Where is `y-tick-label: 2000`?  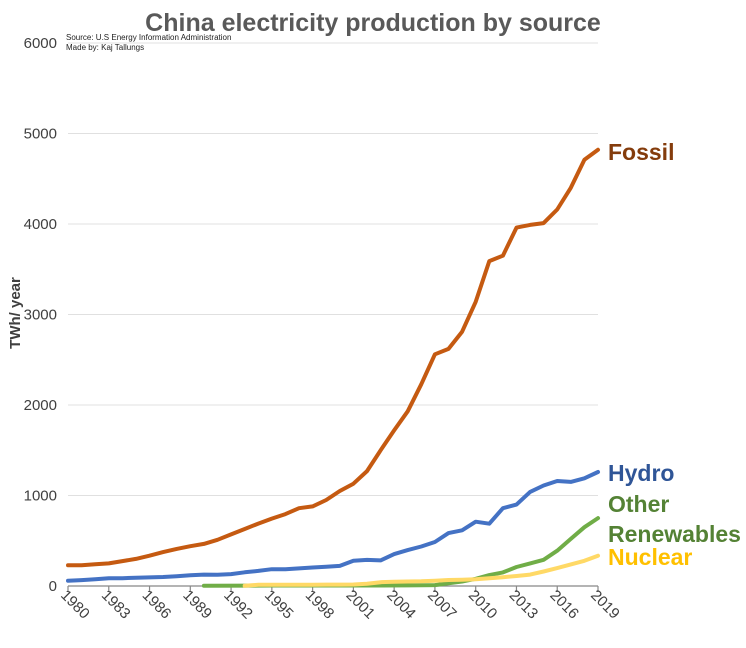
y-tick-label: 2000 is located at coordinates (40, 405).